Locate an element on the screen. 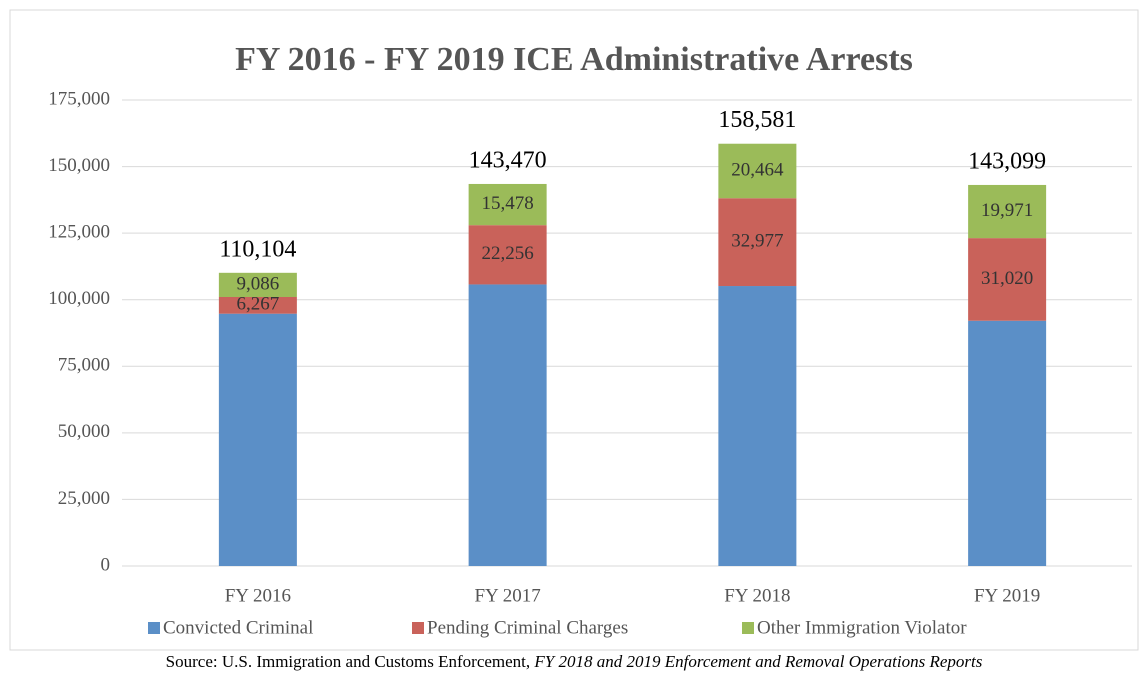 This screenshot has width=1148, height=692. x-tick-label: FY 2018 is located at coordinates (757, 595).